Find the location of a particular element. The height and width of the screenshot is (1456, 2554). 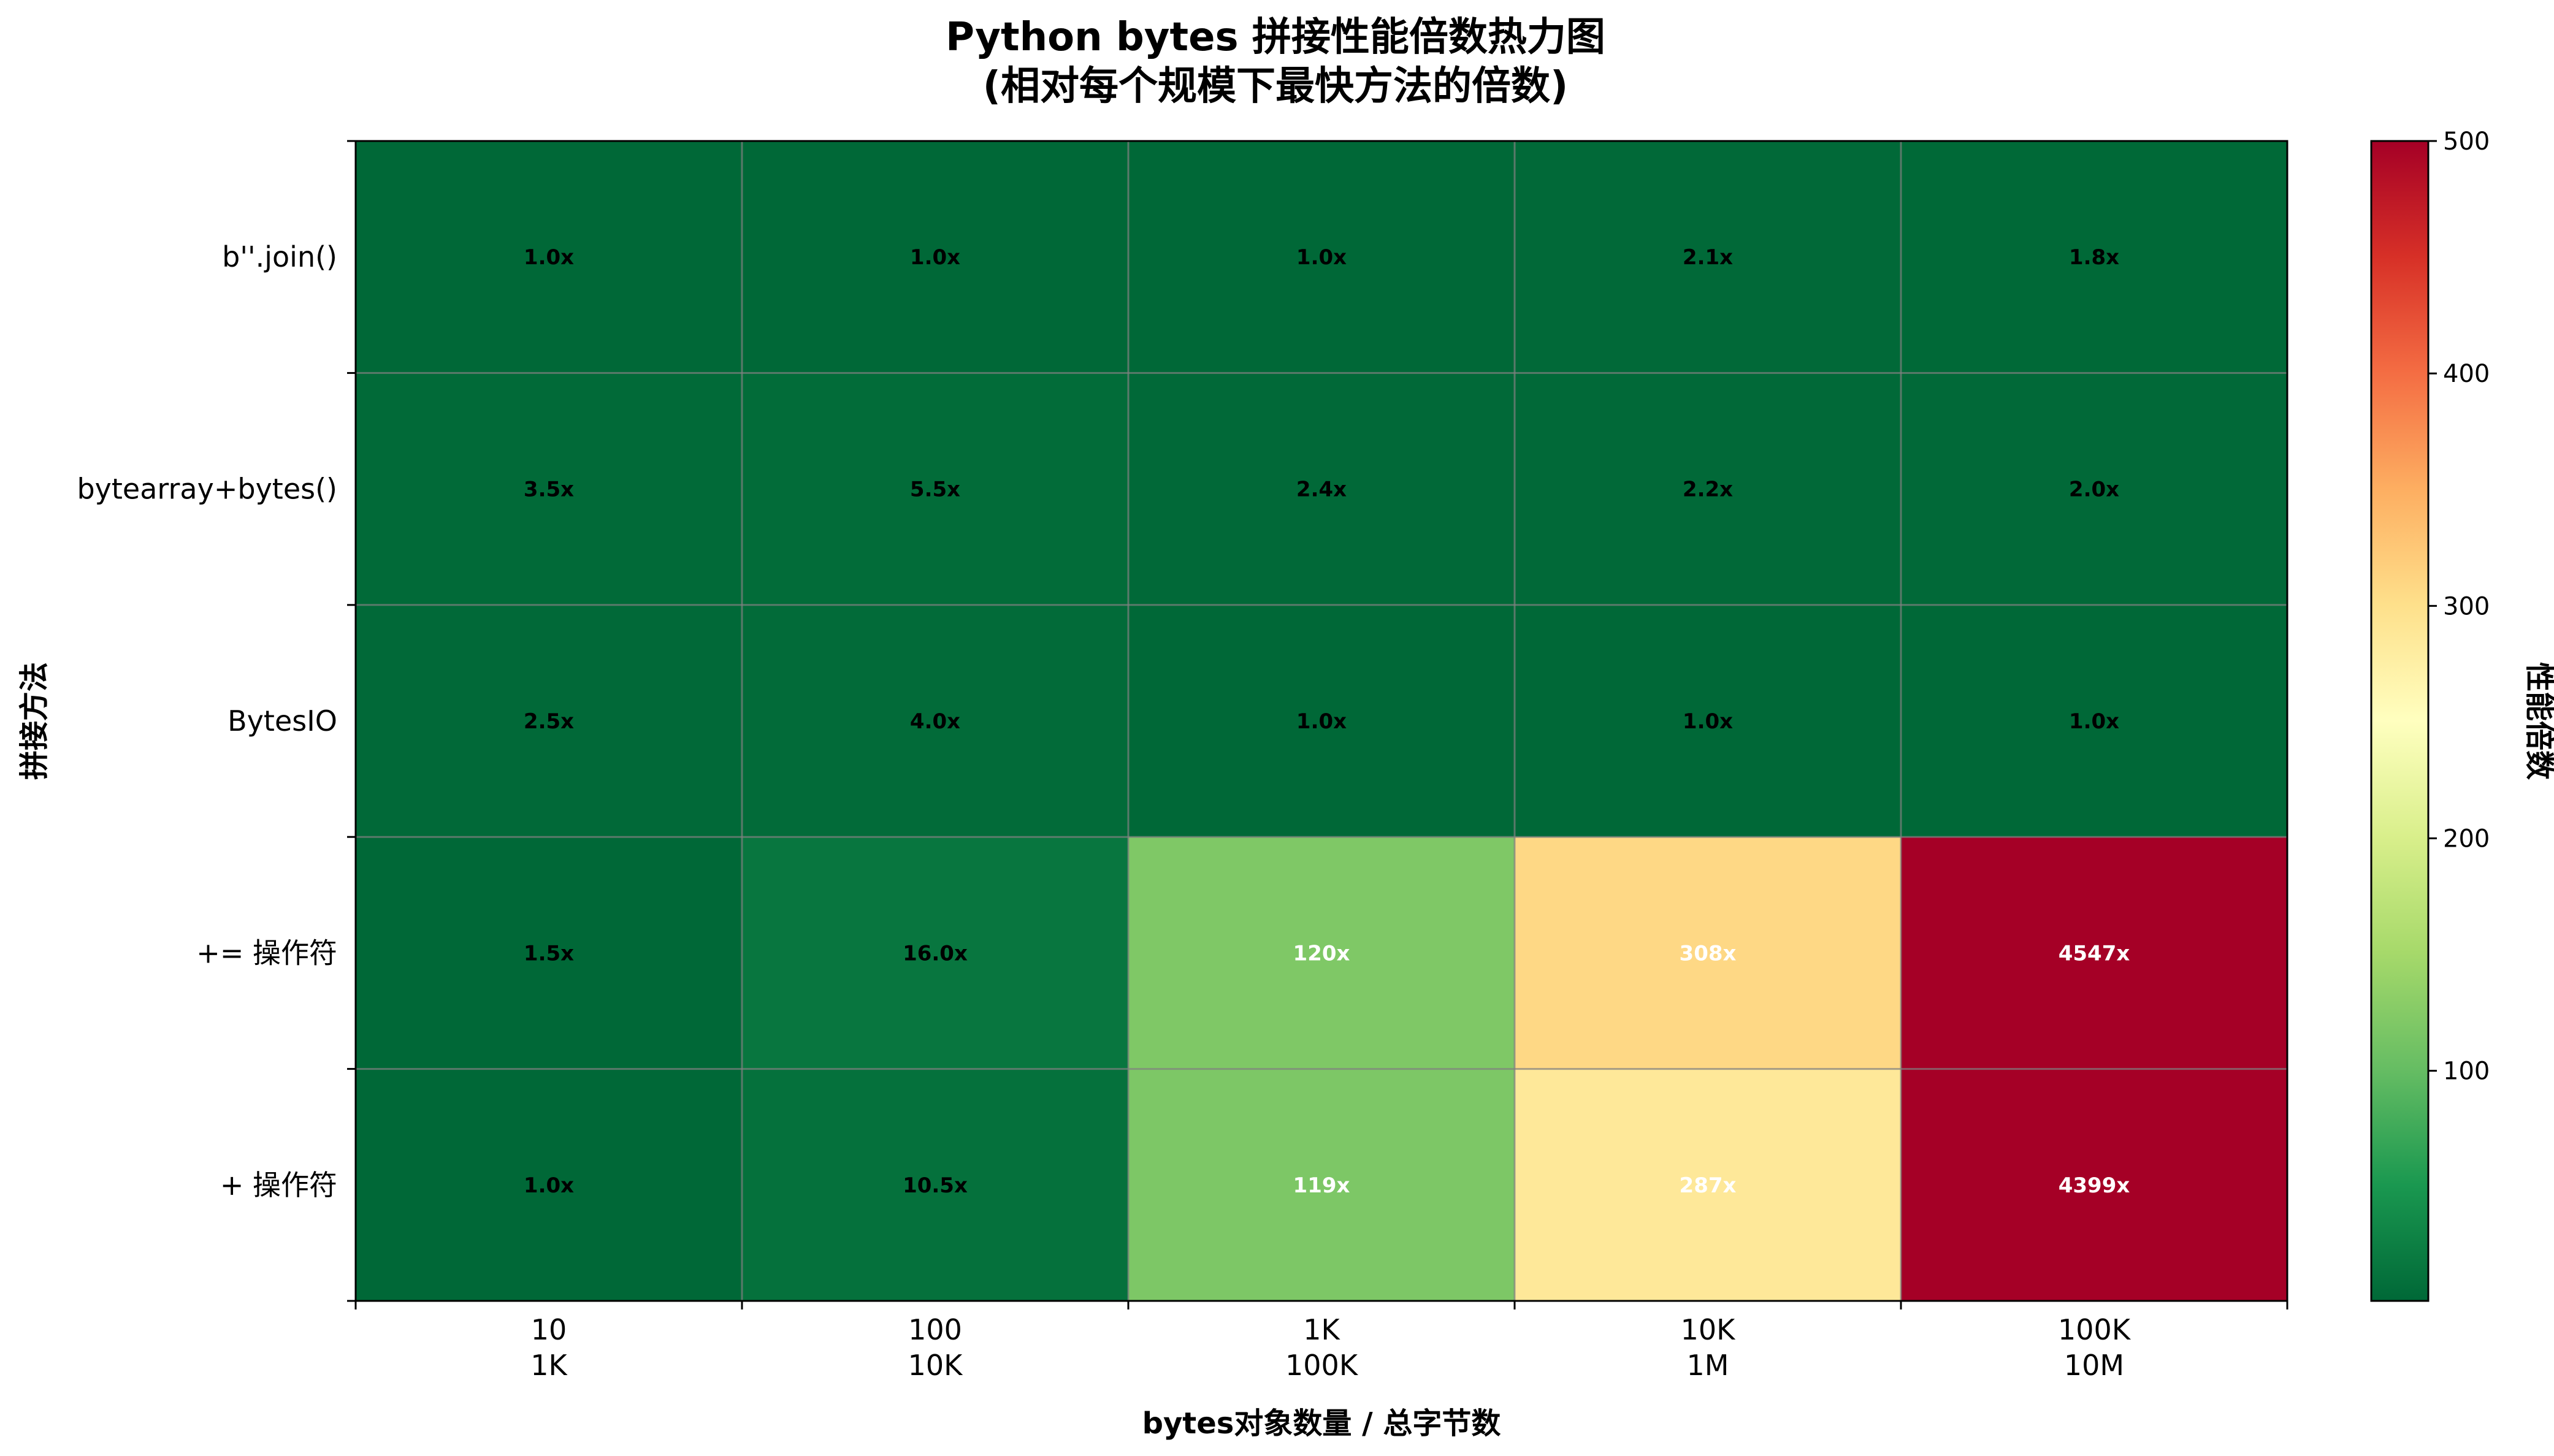

x-axis-label: bytes对象数量 / 总字节数 is located at coordinates (1321, 1424).